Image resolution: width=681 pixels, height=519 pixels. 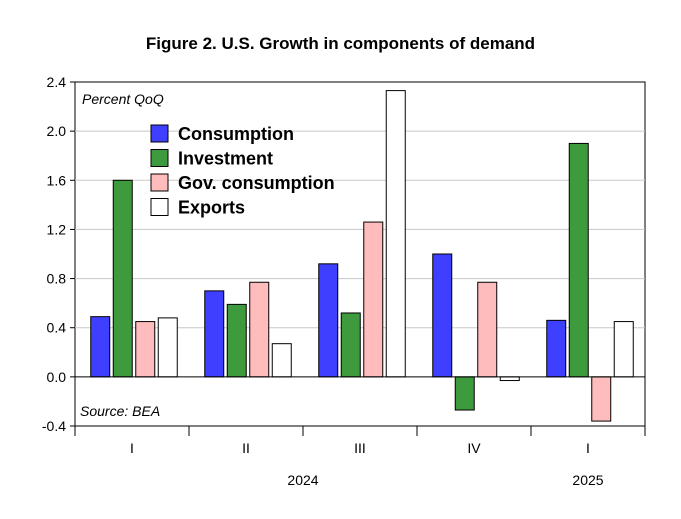 I want to click on y-unit-note: Percent QoQ, so click(x=123, y=99).